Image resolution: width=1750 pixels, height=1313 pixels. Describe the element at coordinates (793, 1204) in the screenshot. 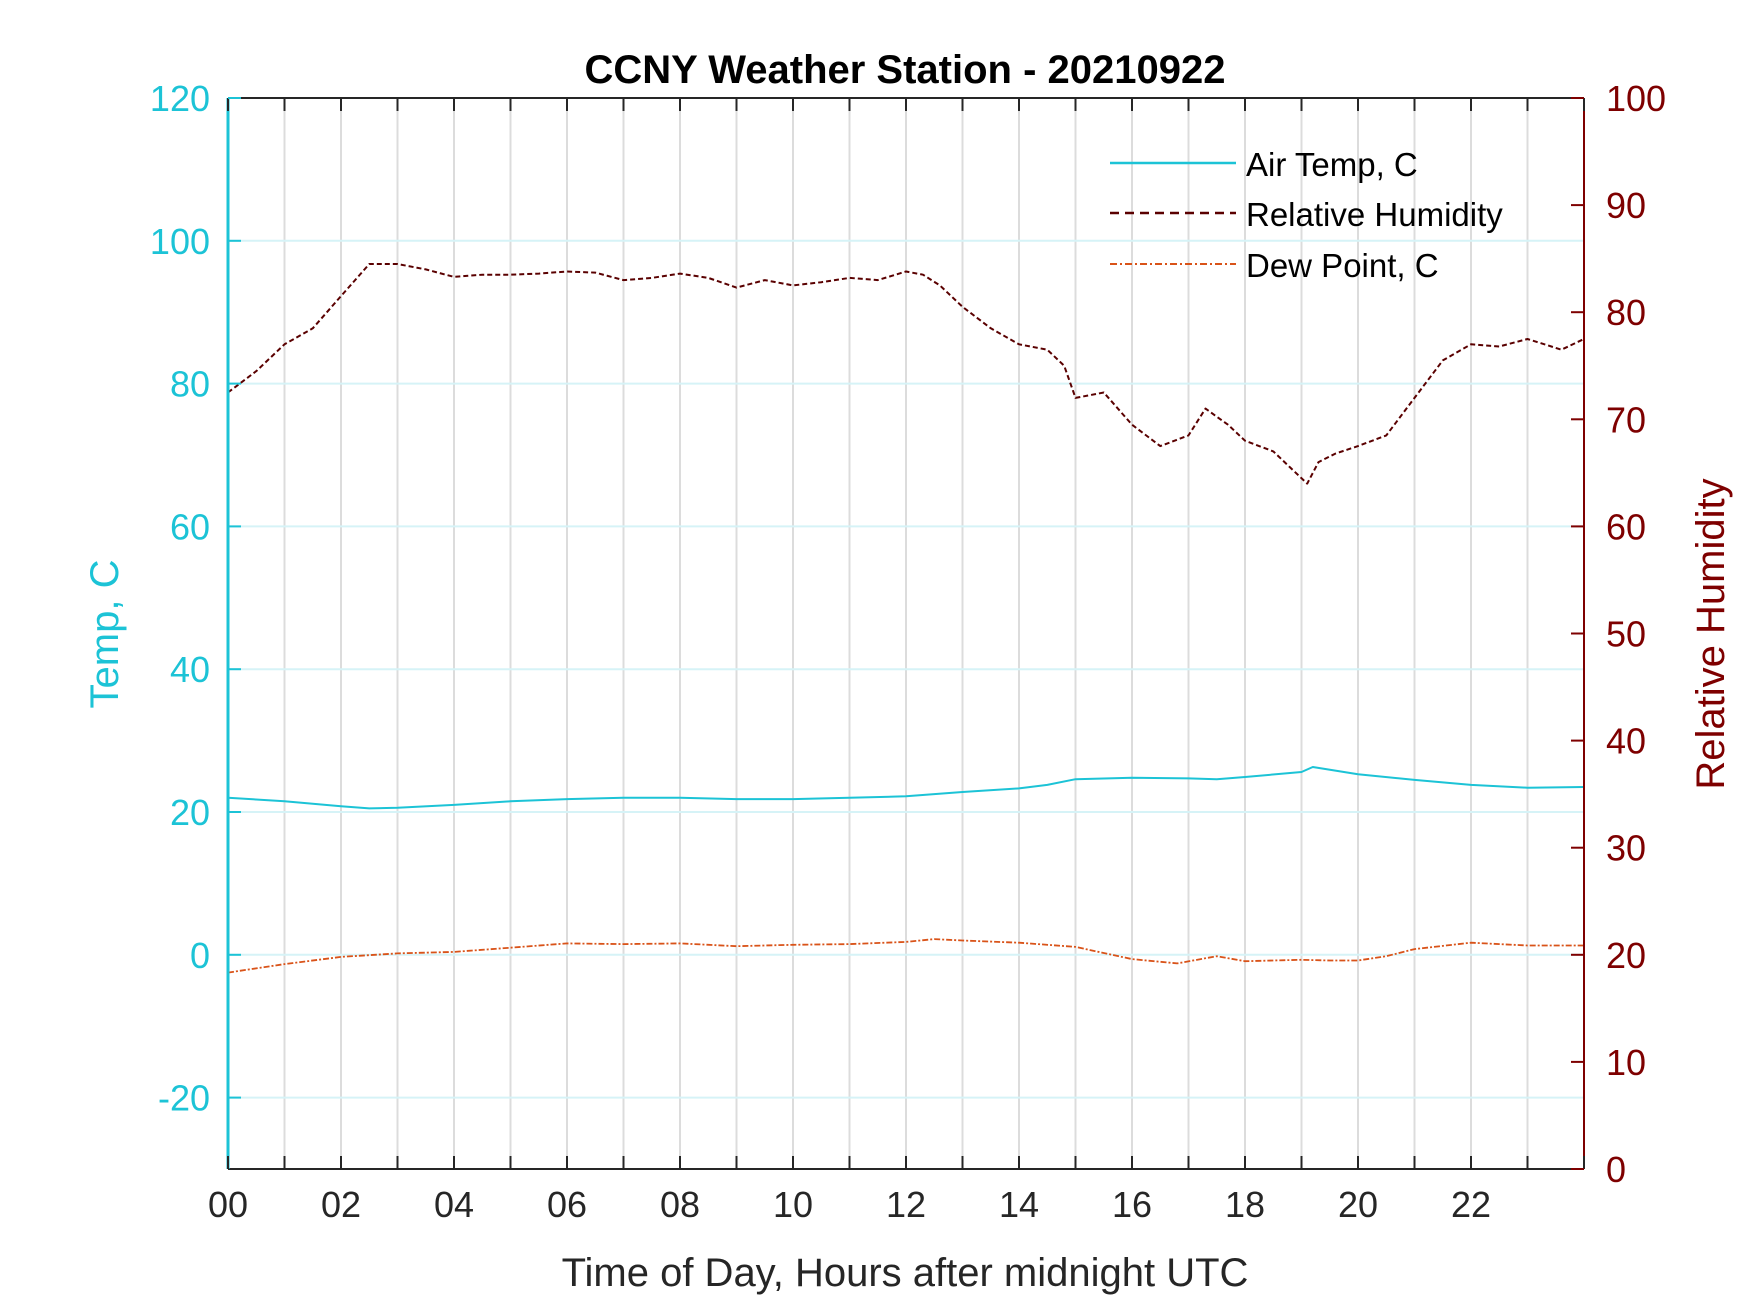

I see `x-tick-label: 10` at that location.